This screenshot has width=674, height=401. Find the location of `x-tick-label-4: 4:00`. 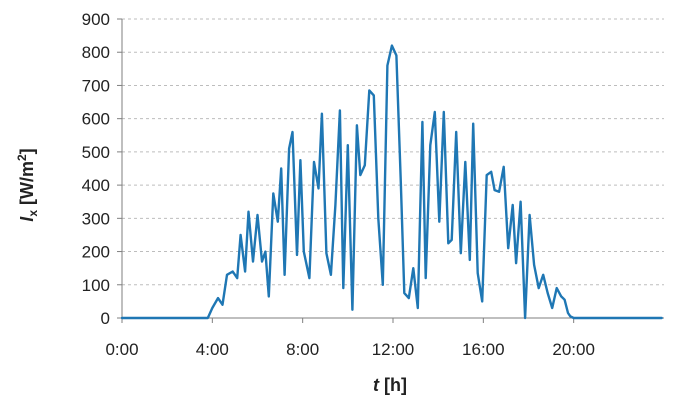

x-tick-label-4: 4:00 is located at coordinates (212, 349).